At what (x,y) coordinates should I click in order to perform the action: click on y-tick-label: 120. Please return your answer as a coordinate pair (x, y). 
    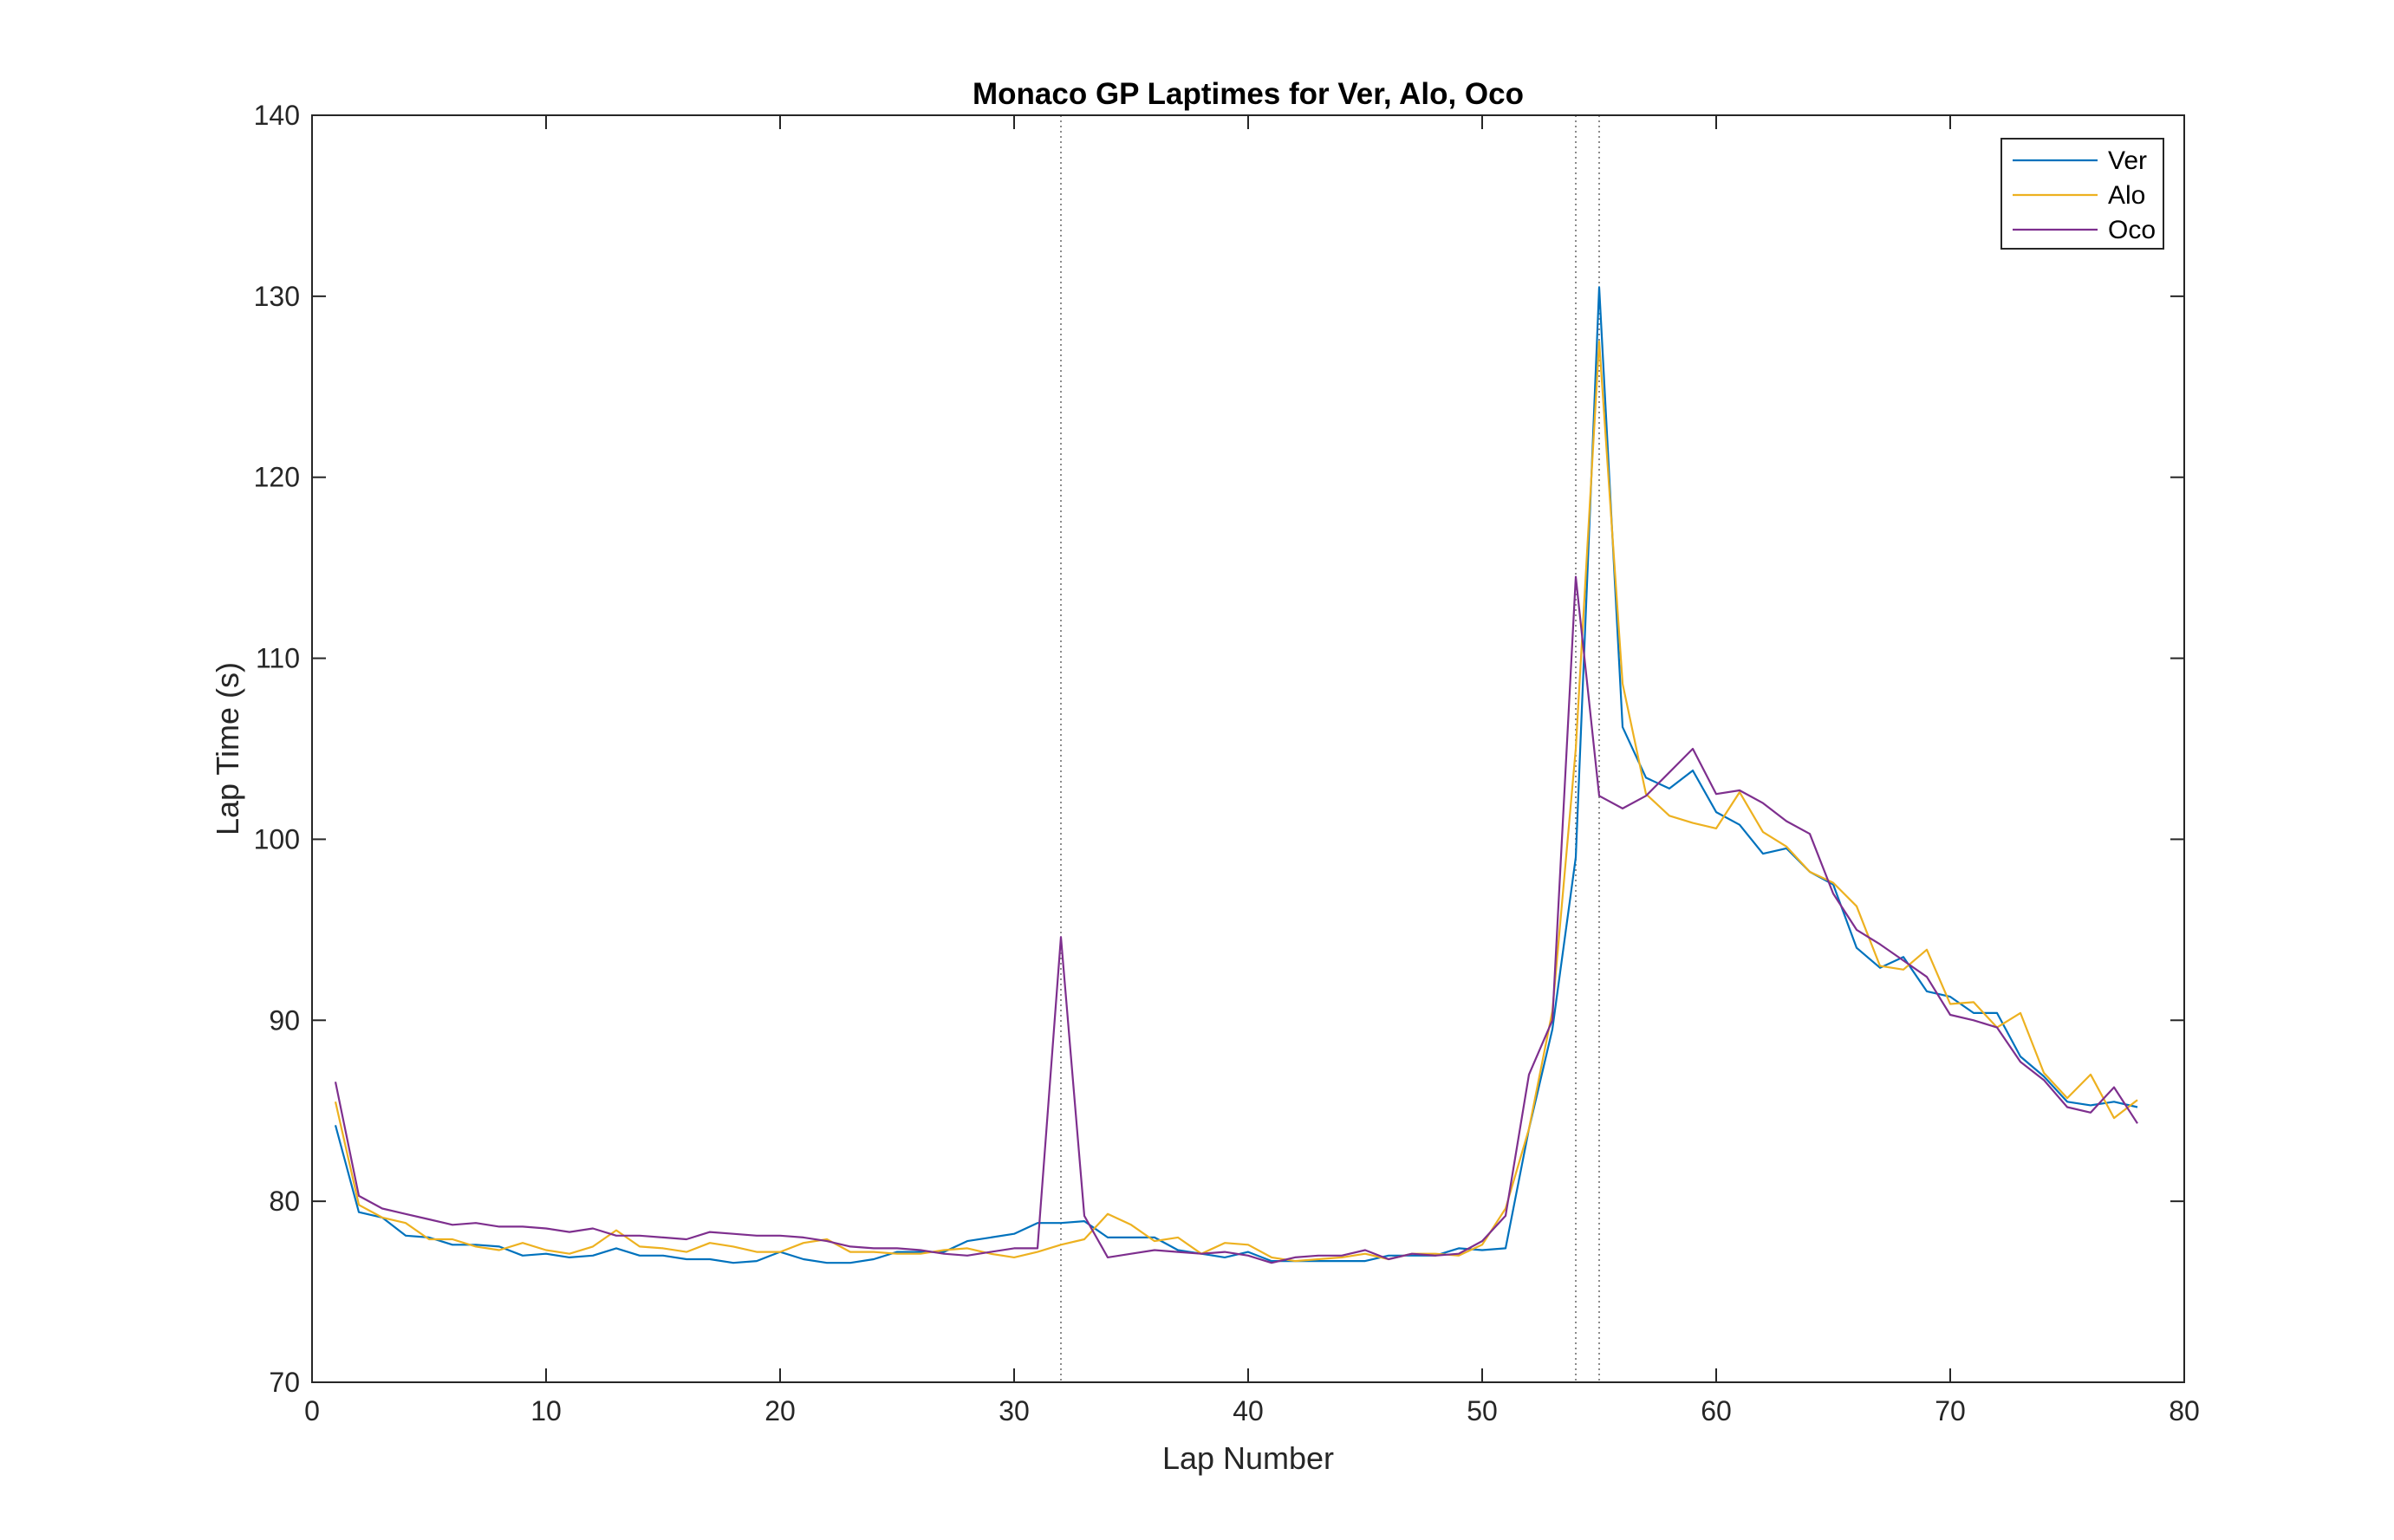
    Looking at the image, I should click on (277, 478).